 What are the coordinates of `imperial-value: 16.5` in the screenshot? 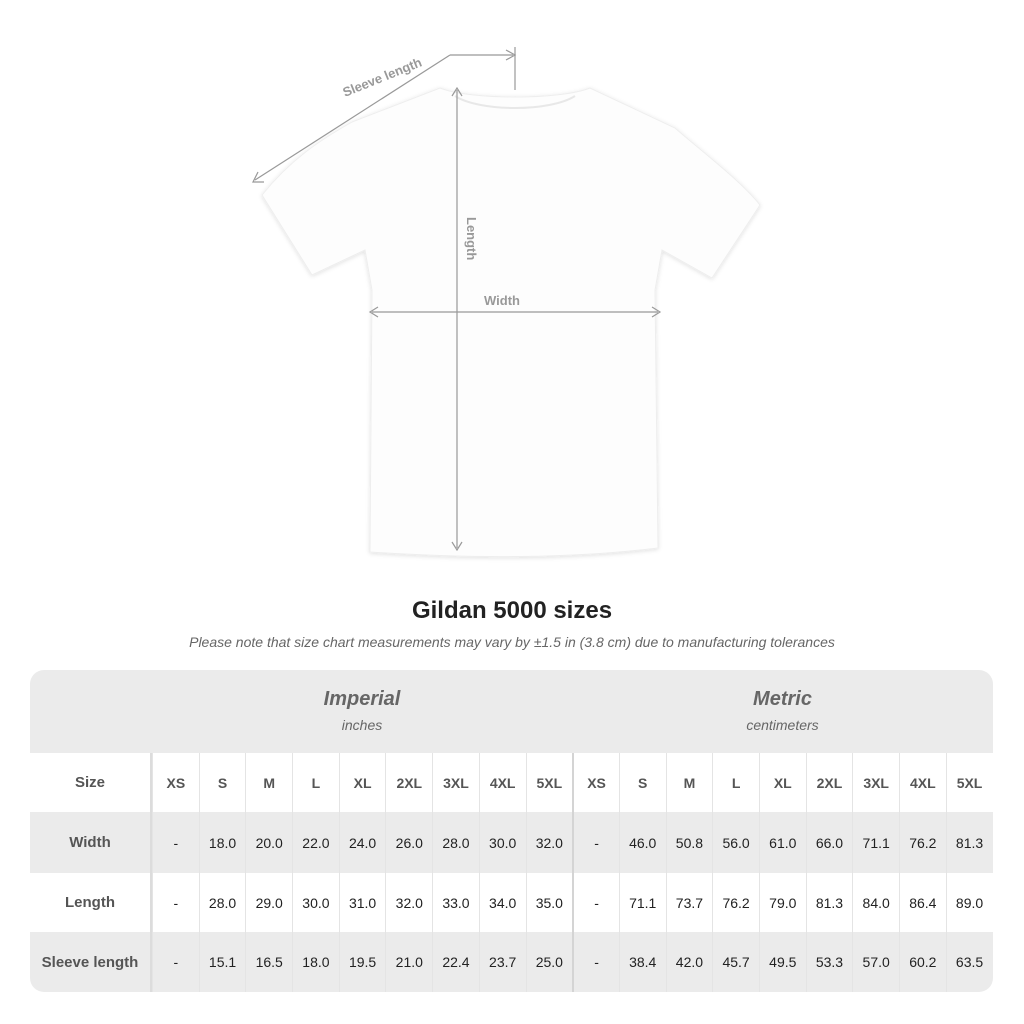 It's located at (268, 962).